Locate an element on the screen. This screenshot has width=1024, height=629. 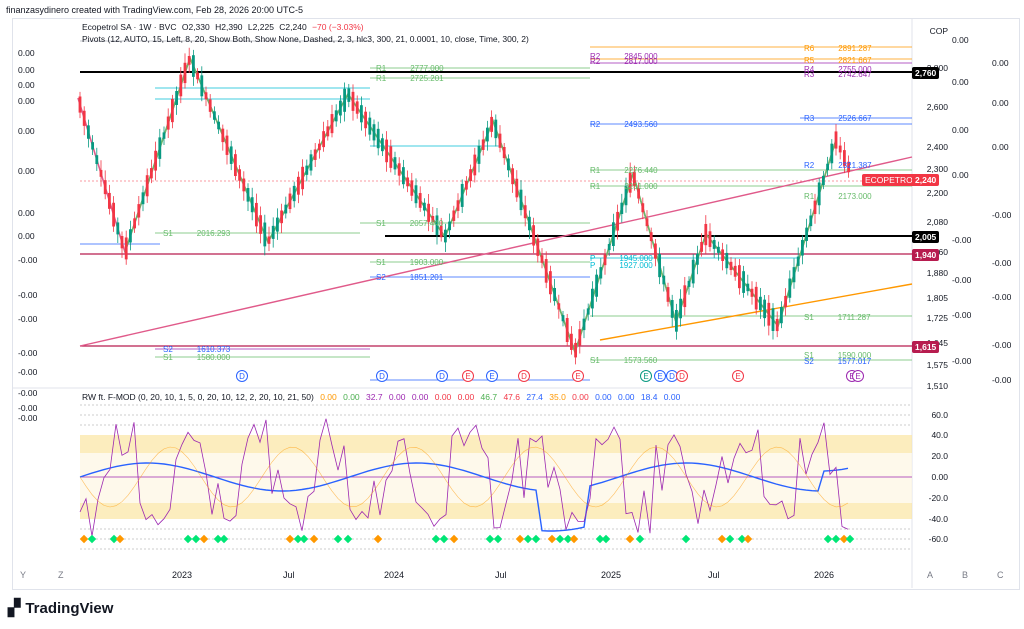
oscillator-tick: -40.0 is located at coordinates (938, 519).